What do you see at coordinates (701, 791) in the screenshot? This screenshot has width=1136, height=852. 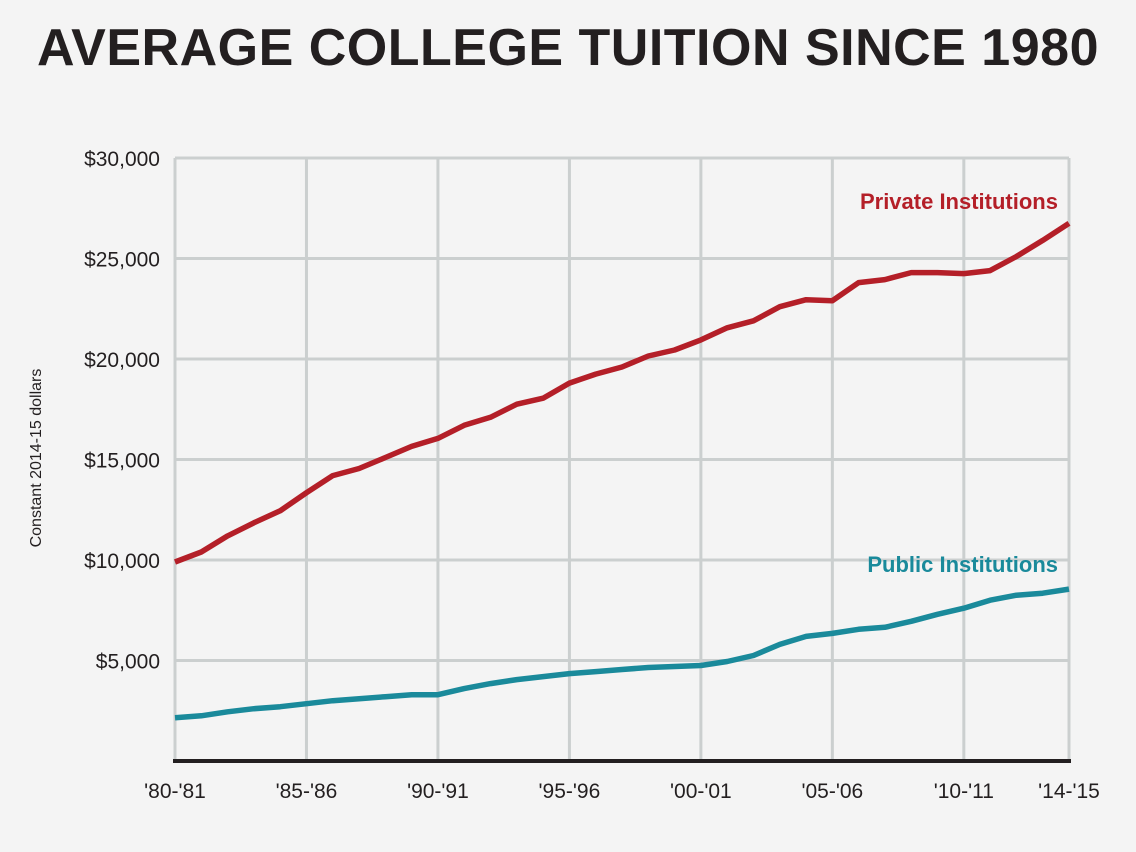 I see `x-tick-label: '00-'01` at bounding box center [701, 791].